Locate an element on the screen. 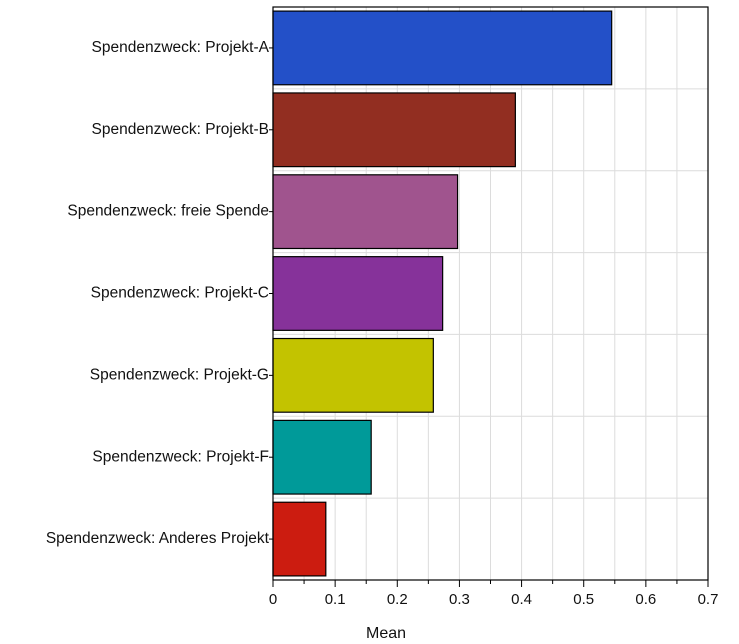 This screenshot has height=644, width=739. category-label: Spendenzweck: Projekt-F is located at coordinates (180, 456).